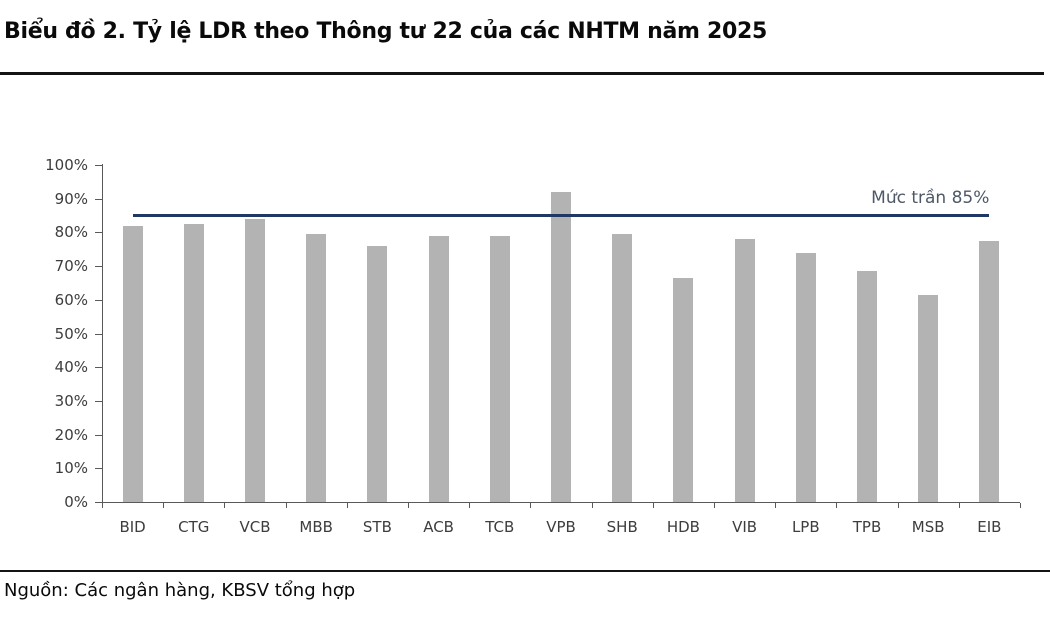 The height and width of the screenshot is (630, 1050). I want to click on cap-85-line, so click(561, 216).